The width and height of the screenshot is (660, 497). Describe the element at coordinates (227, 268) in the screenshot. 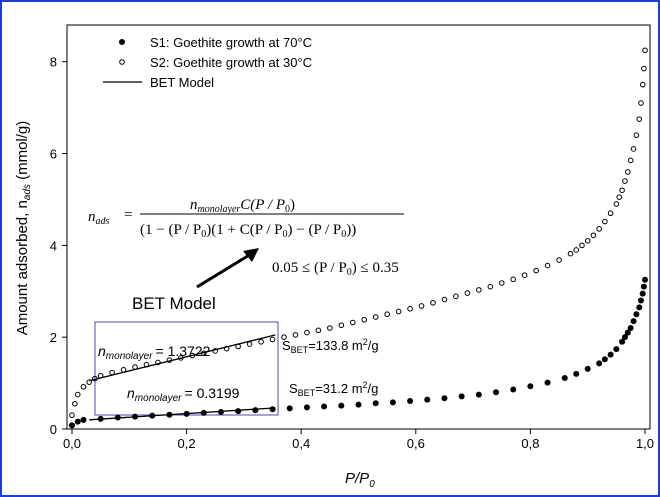

I see `bet-model-arrow` at that location.